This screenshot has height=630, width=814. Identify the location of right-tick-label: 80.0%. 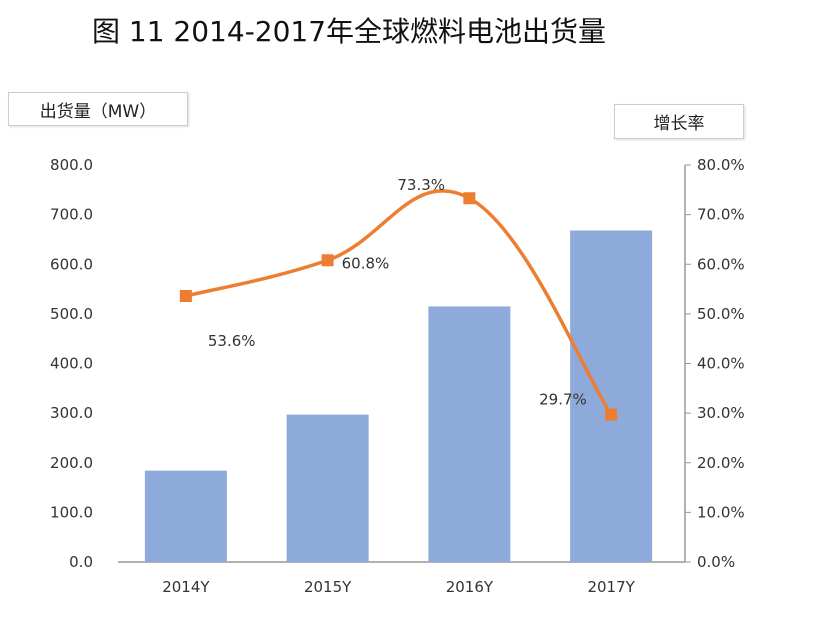
(721, 165).